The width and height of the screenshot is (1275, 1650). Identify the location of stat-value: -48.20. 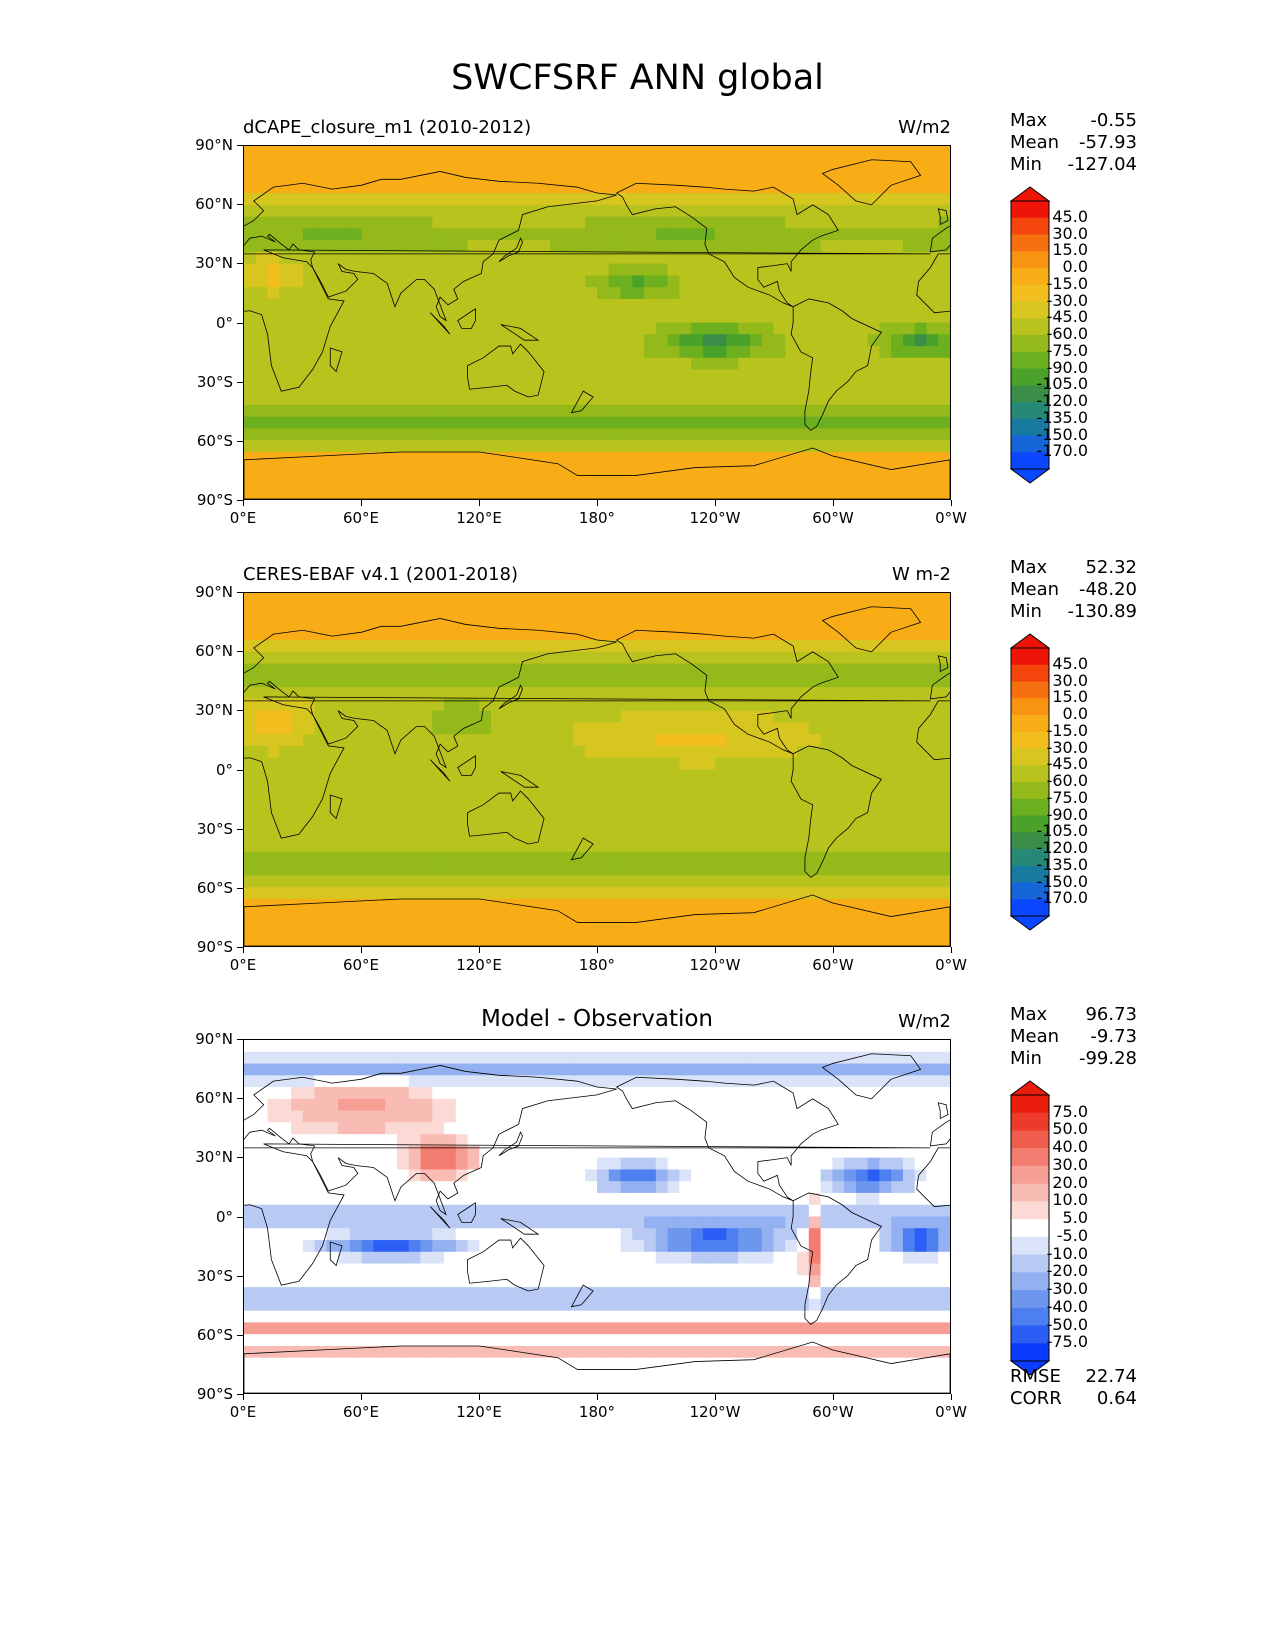
(1107, 589).